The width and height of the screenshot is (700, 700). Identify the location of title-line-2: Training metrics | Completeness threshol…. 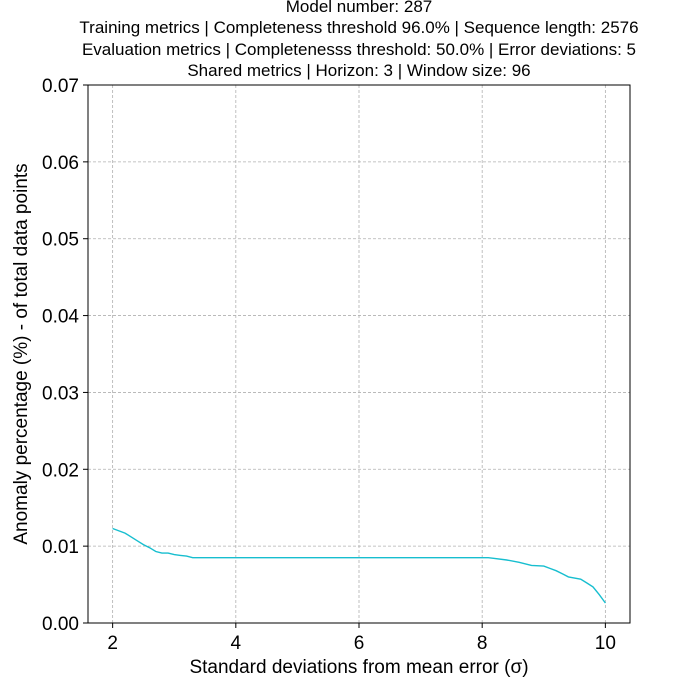
(358, 27).